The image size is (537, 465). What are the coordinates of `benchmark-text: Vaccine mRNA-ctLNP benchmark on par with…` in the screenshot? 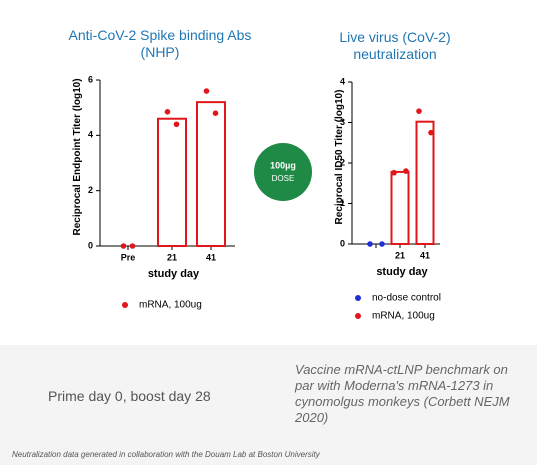 It's located at (402, 393).